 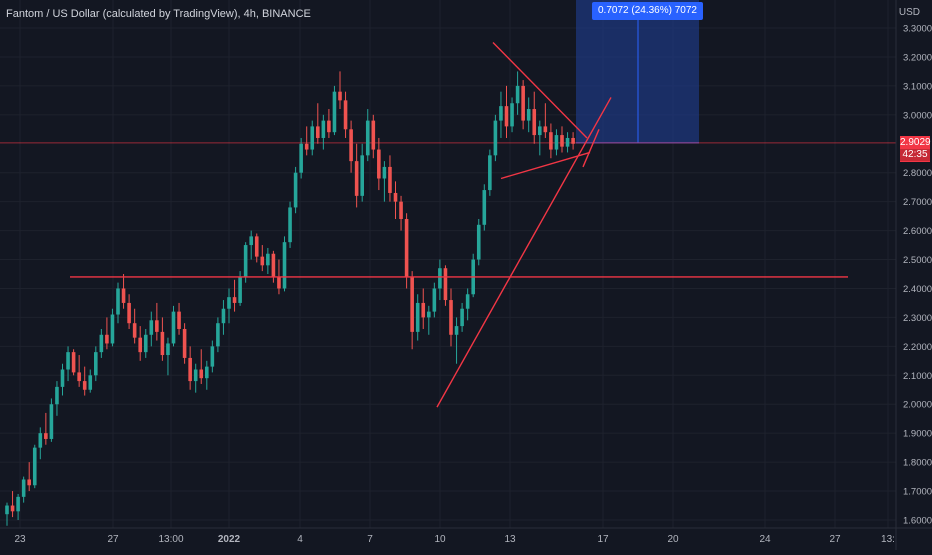 I want to click on time-tick-label: 13, so click(x=510, y=539).